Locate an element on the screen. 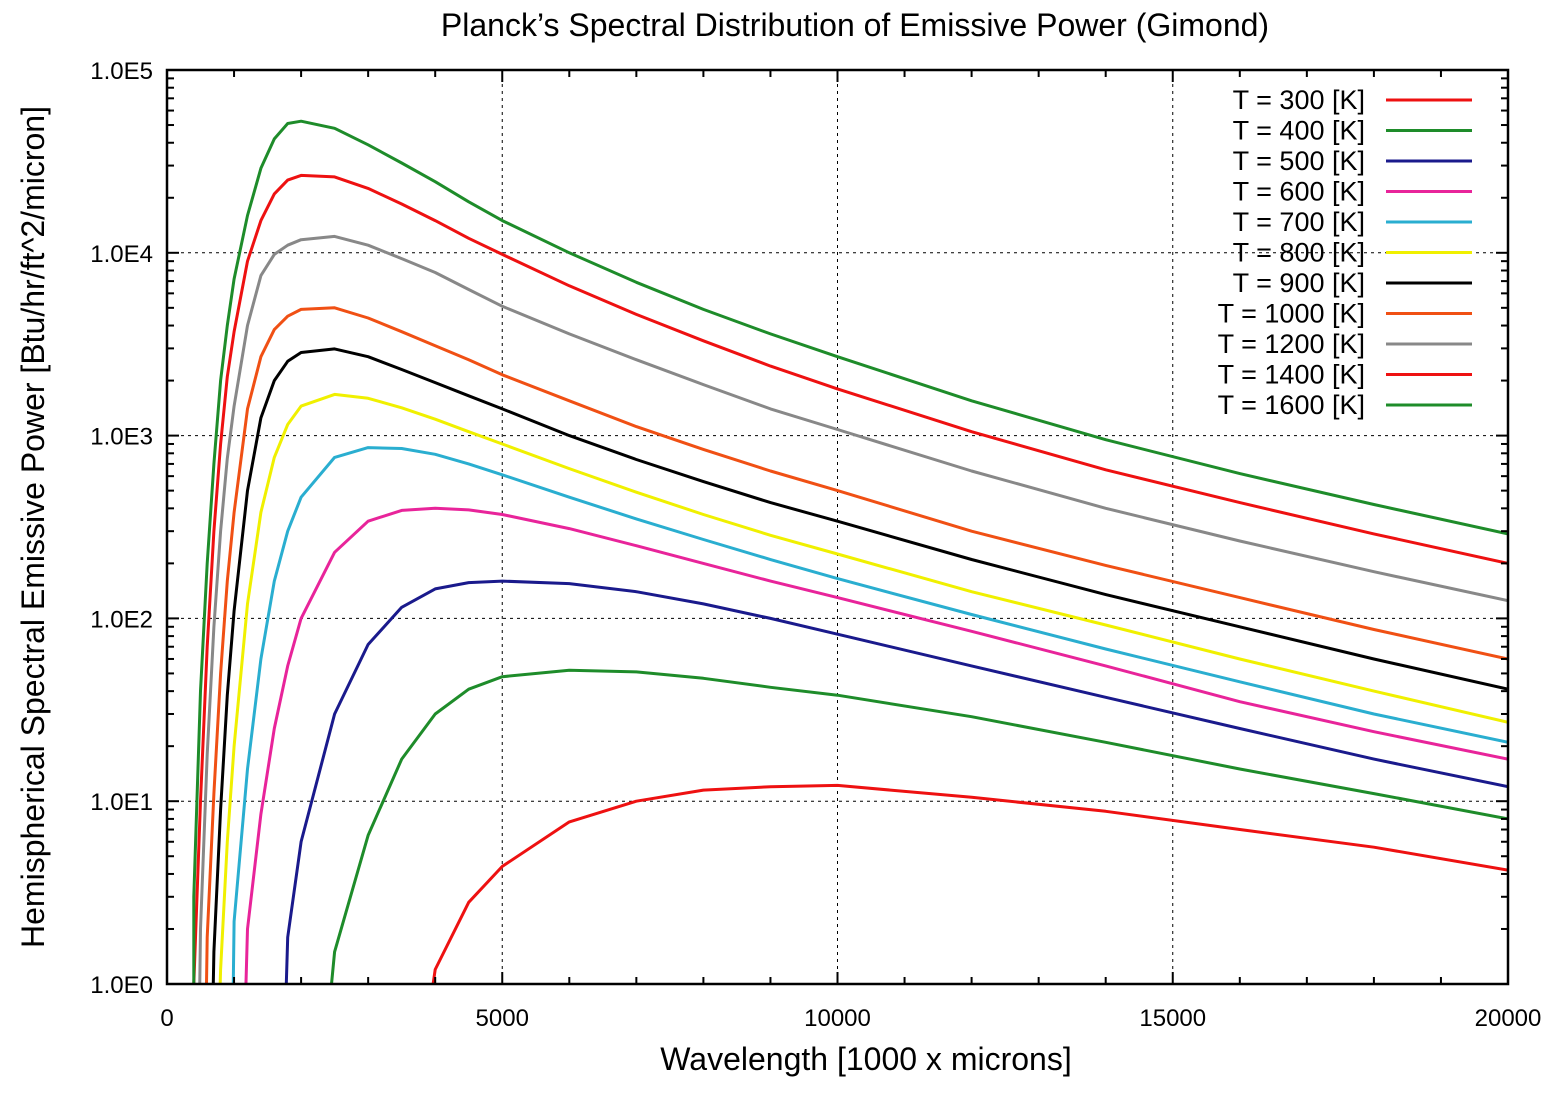 The image size is (1559, 1104). x-tick-label: 5000 is located at coordinates (502, 1018).